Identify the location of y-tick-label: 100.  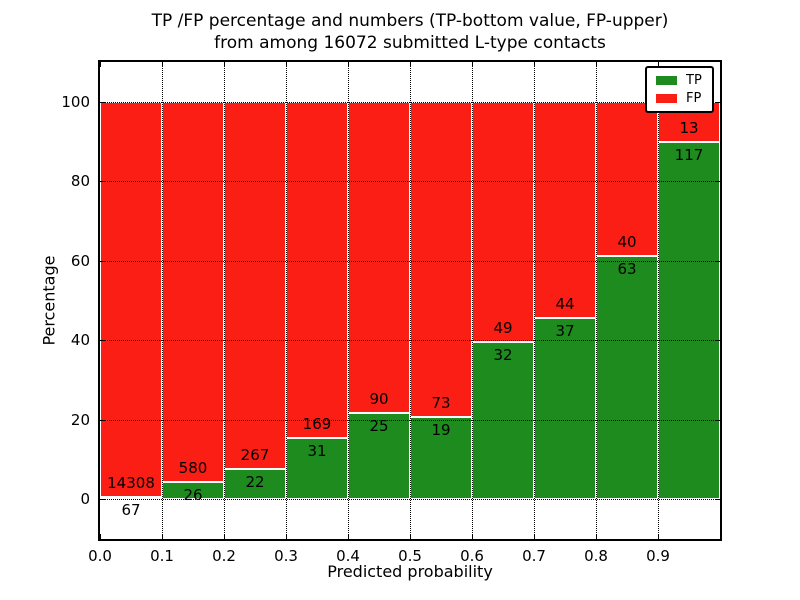
(75, 101).